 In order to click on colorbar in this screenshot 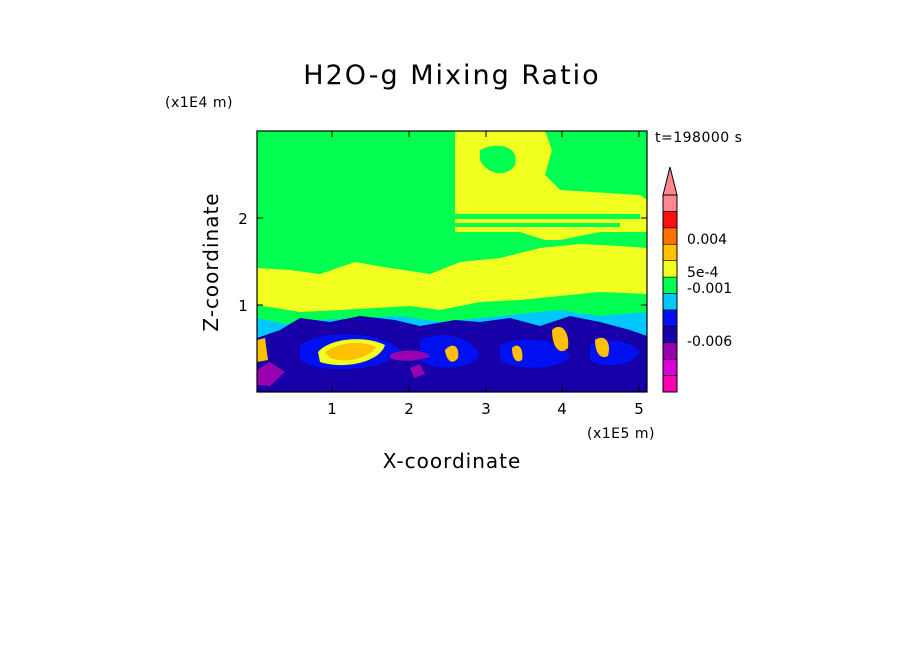, I will do `click(670, 293)`.